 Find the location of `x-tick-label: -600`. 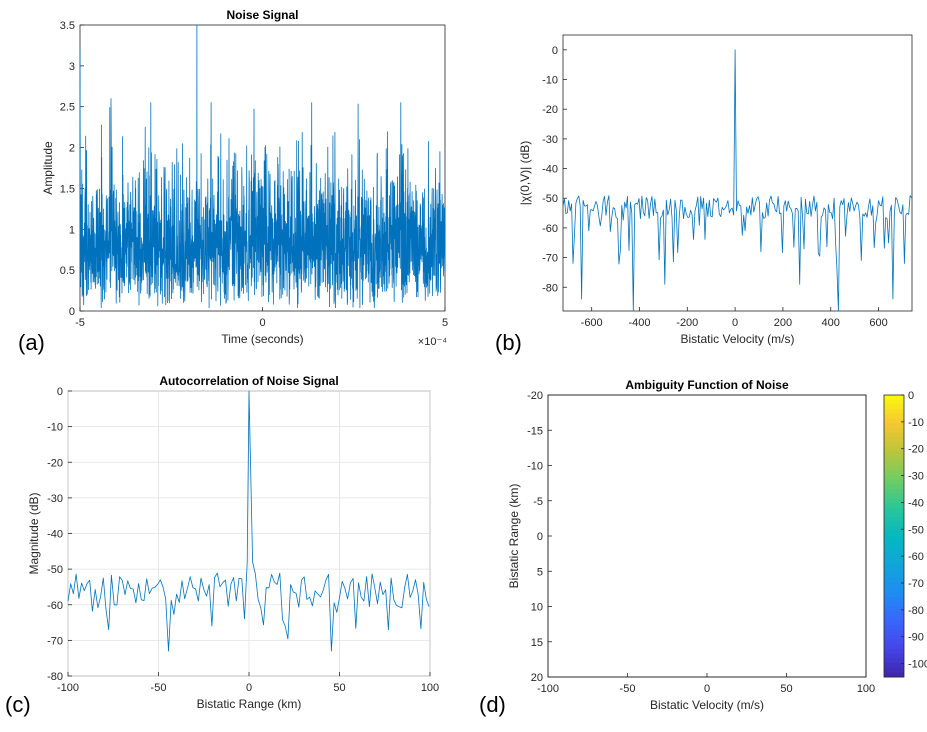

x-tick-label: -600 is located at coordinates (592, 323).